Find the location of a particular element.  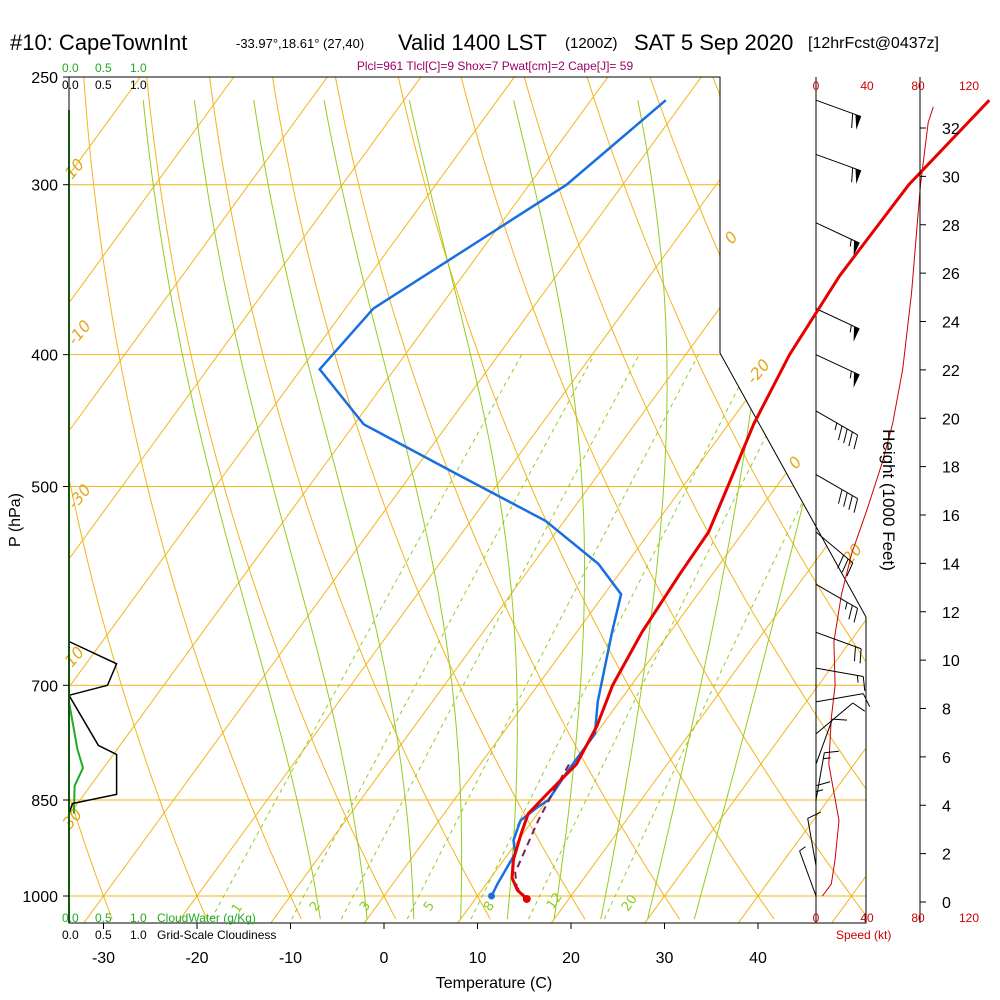

wind-speed-tick: 0 is located at coordinates (816, 86).